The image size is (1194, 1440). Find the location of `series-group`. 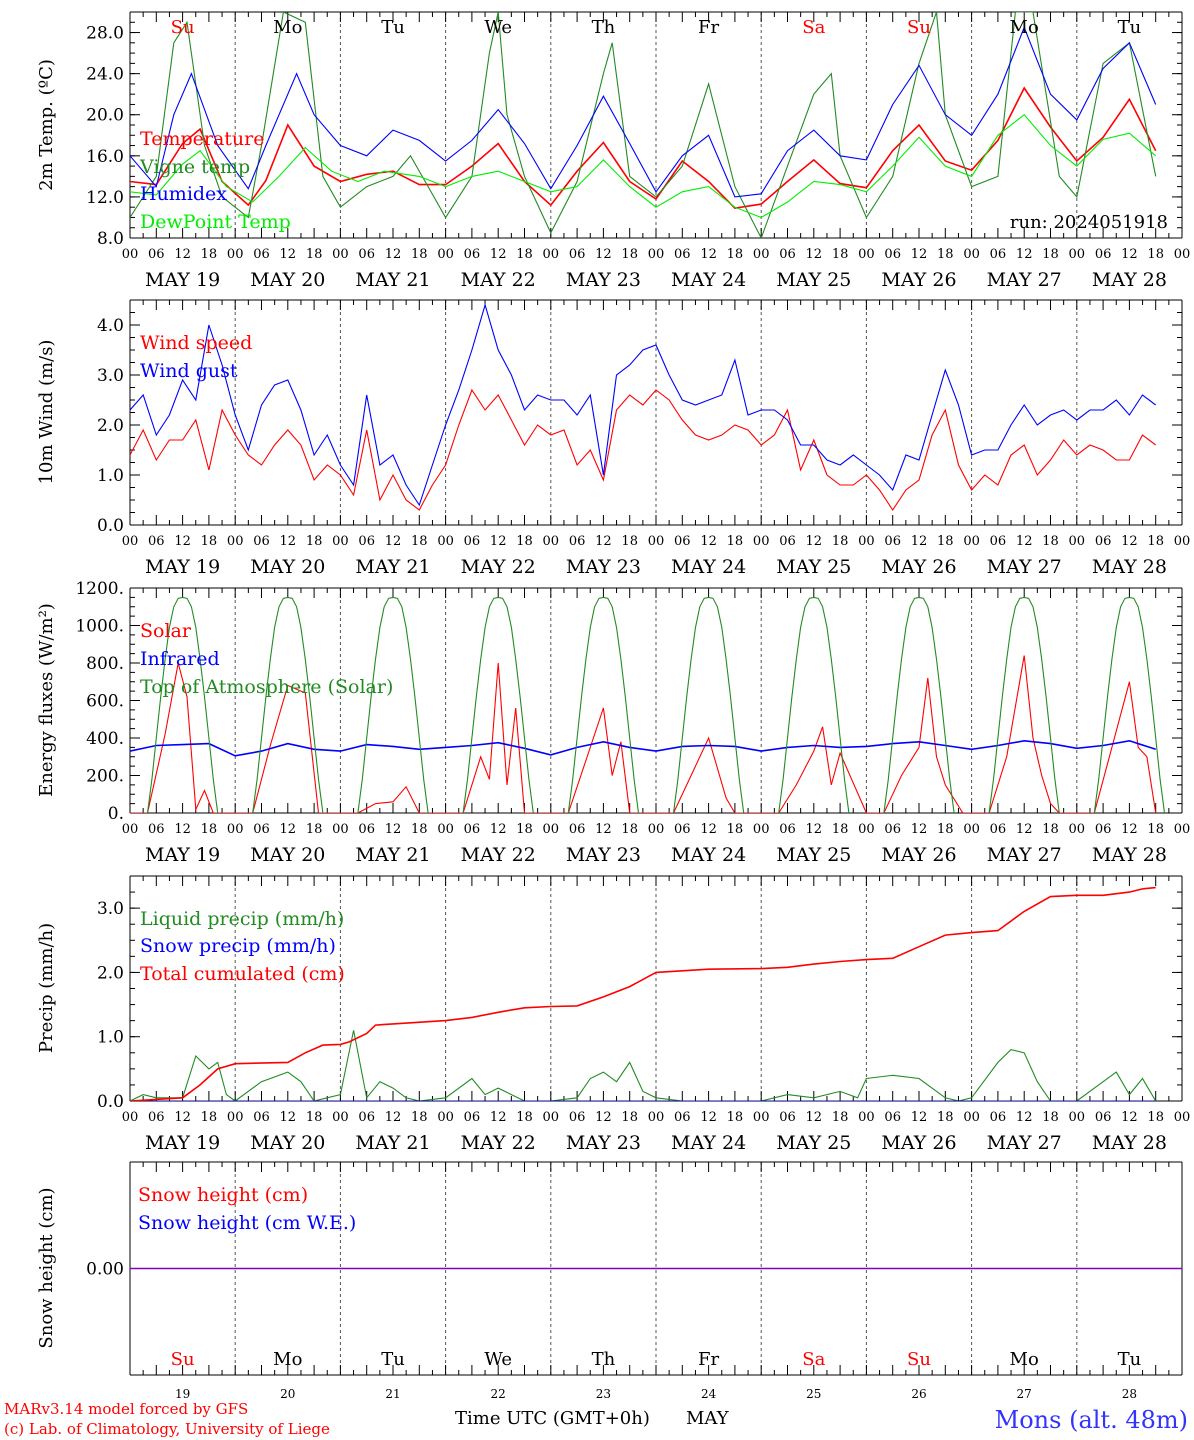

series-group is located at coordinates (643, 125).